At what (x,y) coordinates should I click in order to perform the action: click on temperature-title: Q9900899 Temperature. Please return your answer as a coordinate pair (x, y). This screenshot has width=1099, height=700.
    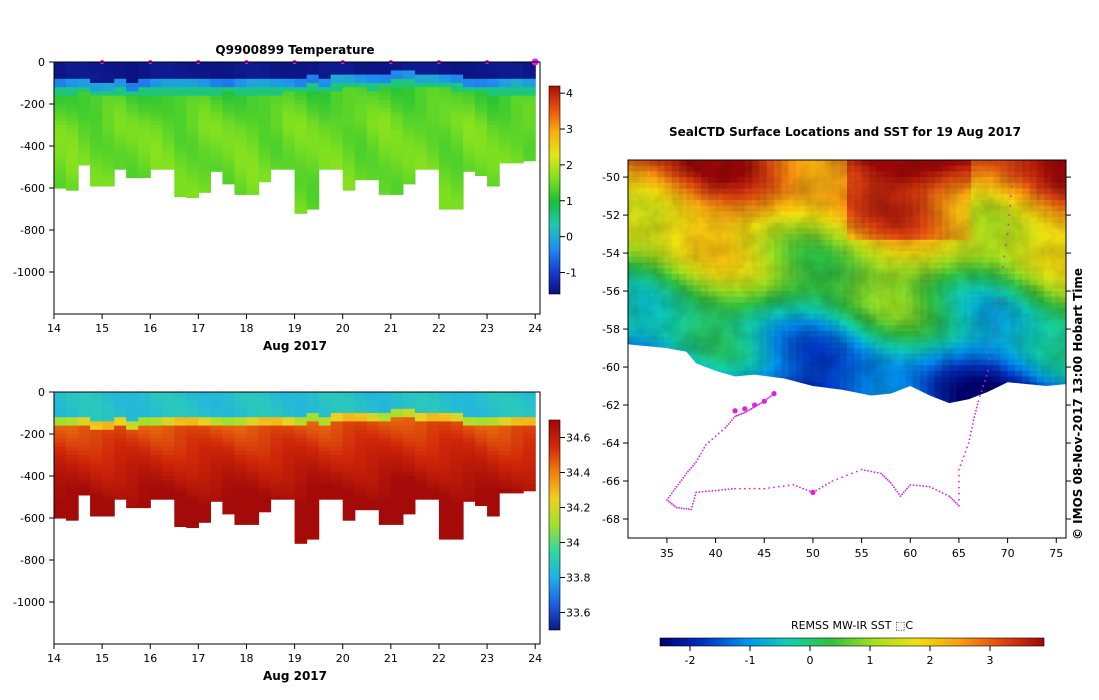
    Looking at the image, I should click on (294, 50).